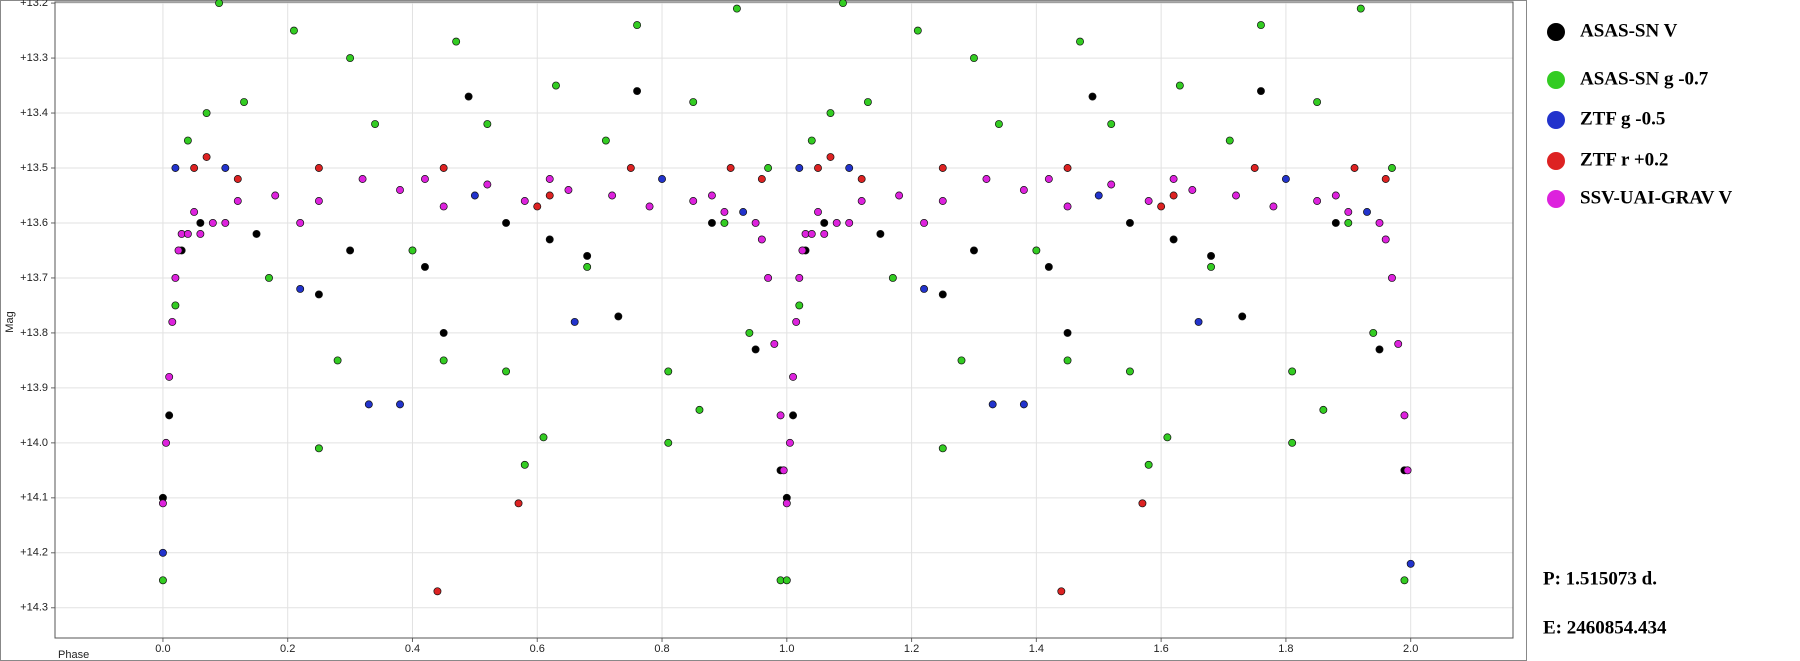 Image resolution: width=1800 pixels, height=661 pixels. I want to click on legend-label: SSV-UAI-GRAV V, so click(1656, 197).